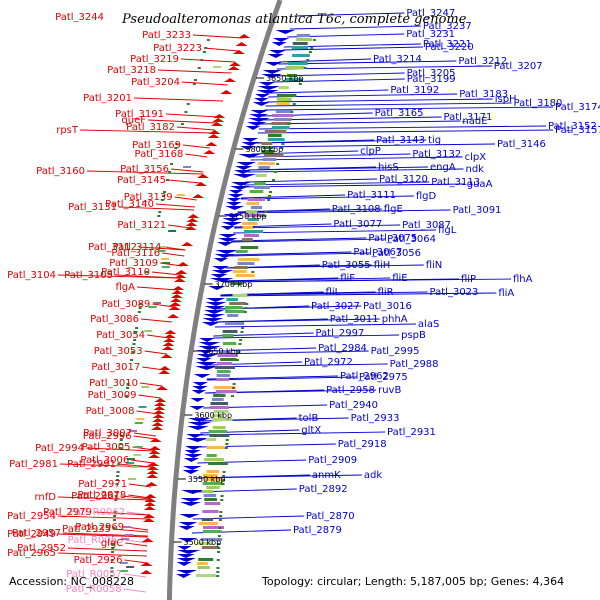 The height and width of the screenshot is (600, 600). What do you see at coordinates (330, 516) in the screenshot?
I see `gene-label: Patl_2870` at bounding box center [330, 516].